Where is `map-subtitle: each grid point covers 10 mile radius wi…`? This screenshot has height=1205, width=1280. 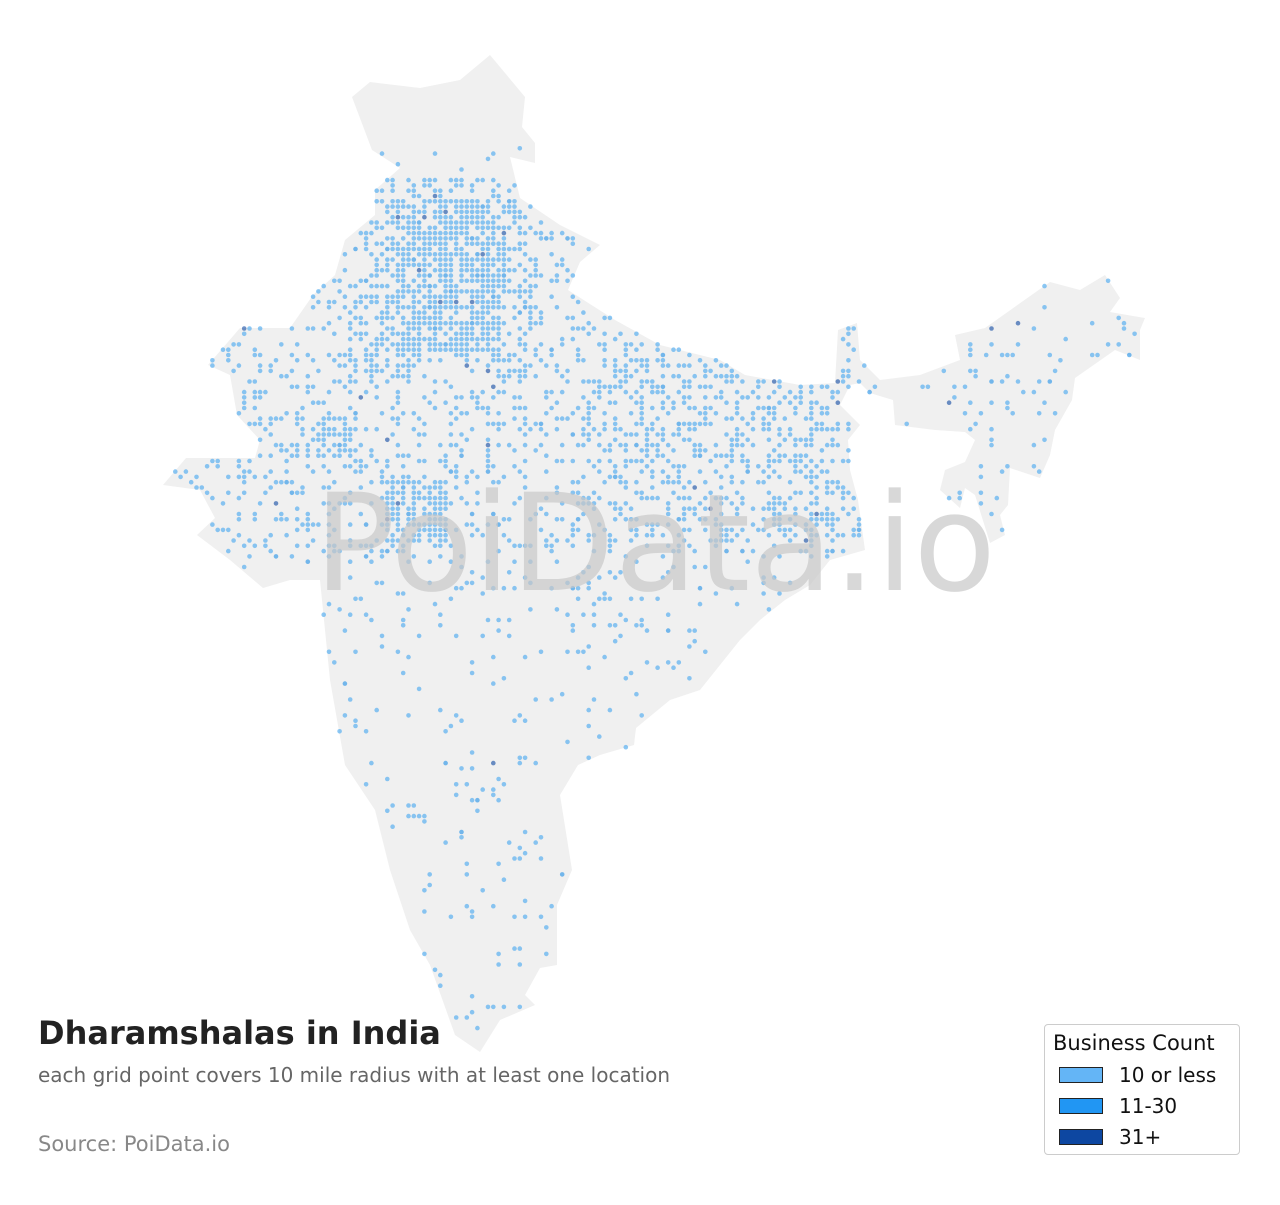 map-subtitle: each grid point covers 10 mile radius wi… is located at coordinates (354, 1075).